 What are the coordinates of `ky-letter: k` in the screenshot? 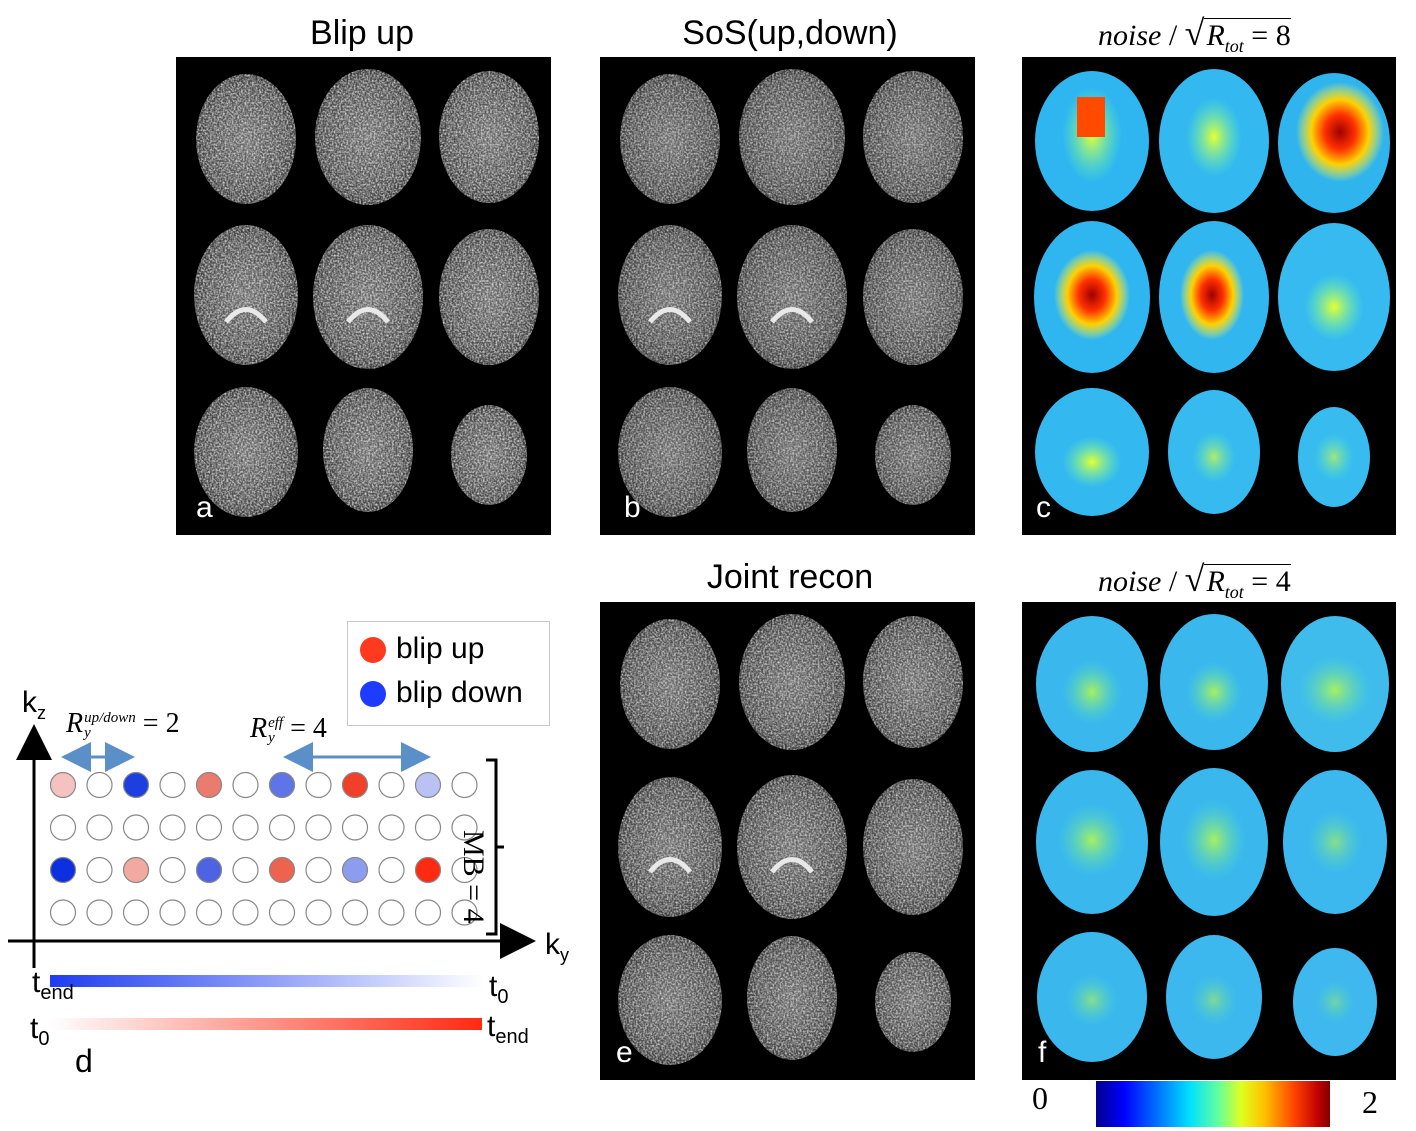 It's located at (552, 944).